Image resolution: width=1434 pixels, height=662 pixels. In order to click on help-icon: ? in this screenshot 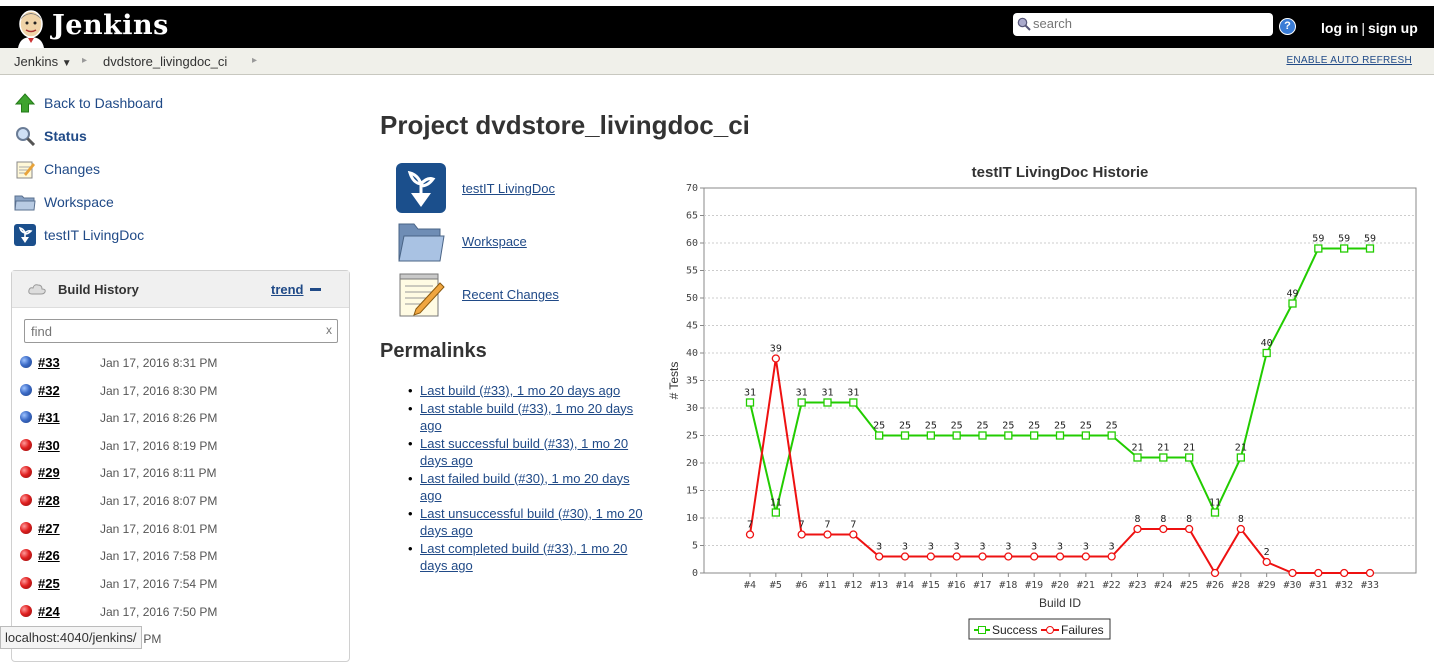, I will do `click(1287, 26)`.